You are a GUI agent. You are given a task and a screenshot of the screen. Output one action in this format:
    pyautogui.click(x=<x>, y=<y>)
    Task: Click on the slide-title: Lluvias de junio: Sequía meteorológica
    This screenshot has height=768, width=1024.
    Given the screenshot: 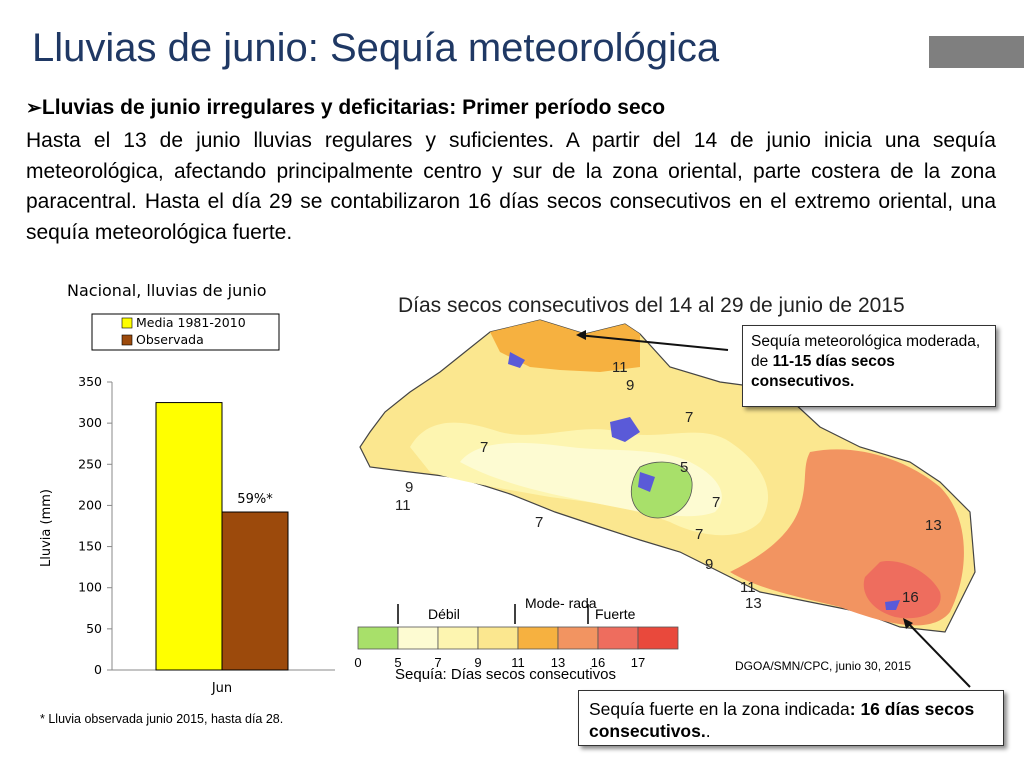 What is the action you would take?
    pyautogui.click(x=376, y=48)
    